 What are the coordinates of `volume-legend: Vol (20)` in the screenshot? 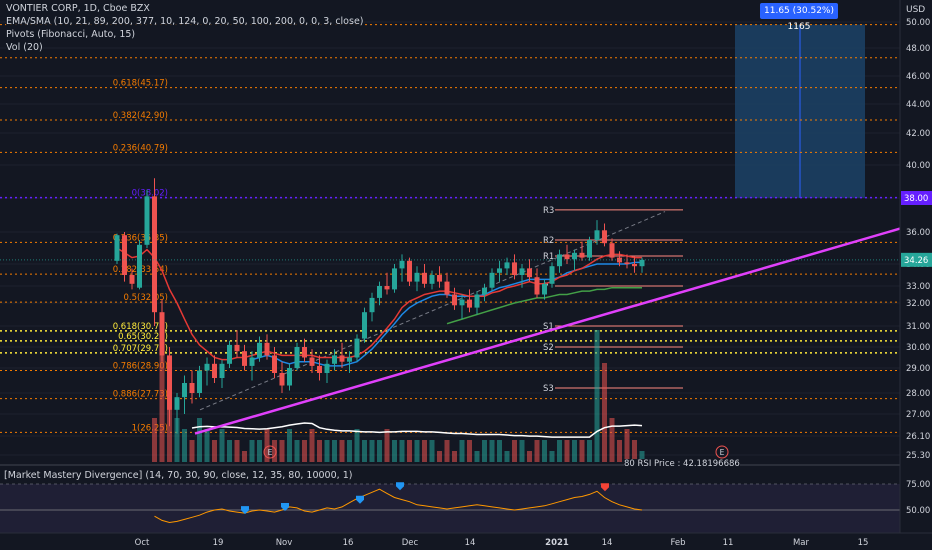 It's located at (24, 47).